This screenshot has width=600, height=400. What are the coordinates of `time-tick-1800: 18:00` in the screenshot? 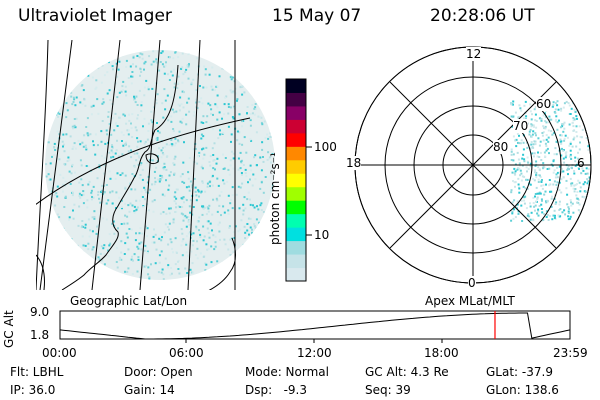 It's located at (441, 353).